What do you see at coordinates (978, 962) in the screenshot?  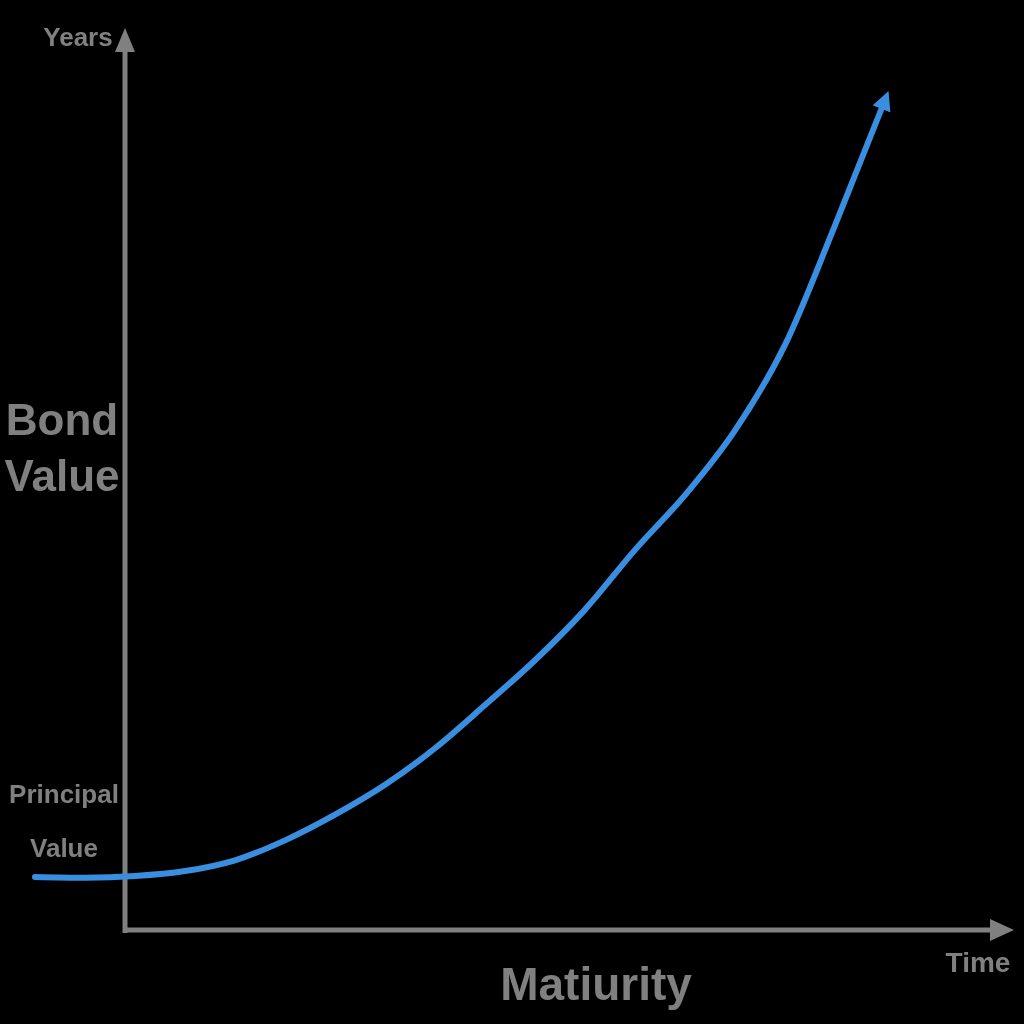 I see `text: Time` at bounding box center [978, 962].